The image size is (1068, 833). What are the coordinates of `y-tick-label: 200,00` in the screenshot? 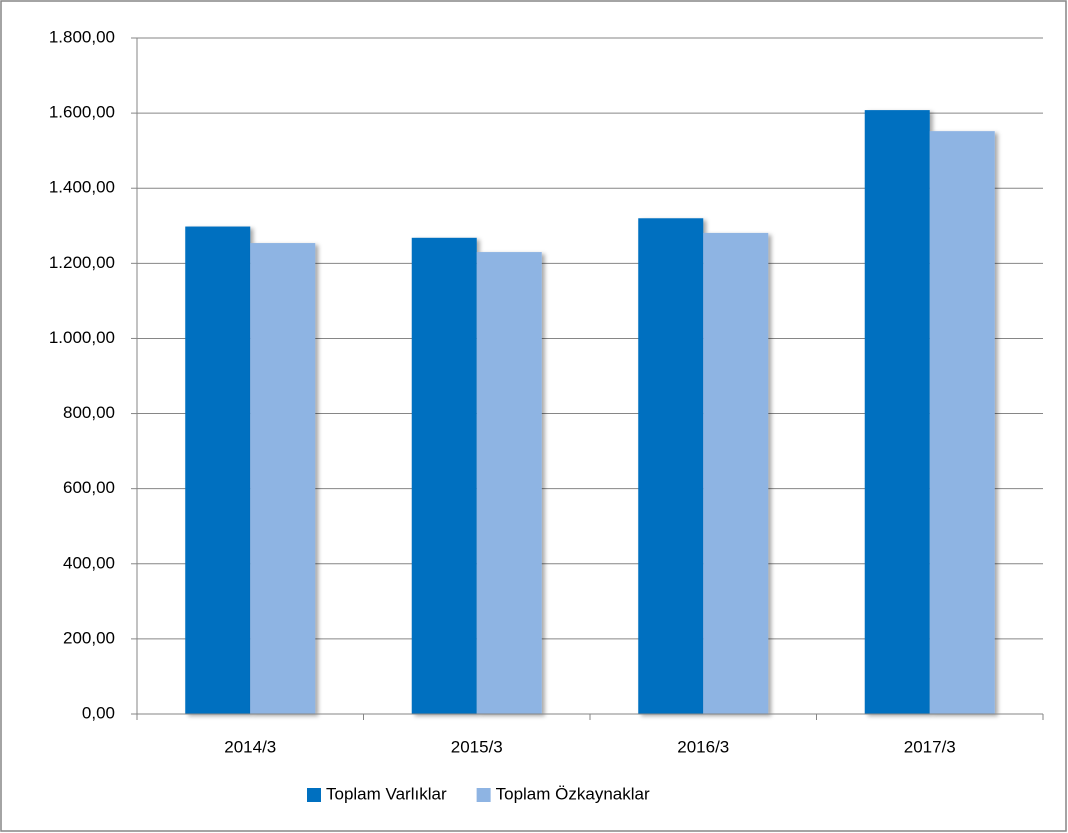 It's located at (89, 637).